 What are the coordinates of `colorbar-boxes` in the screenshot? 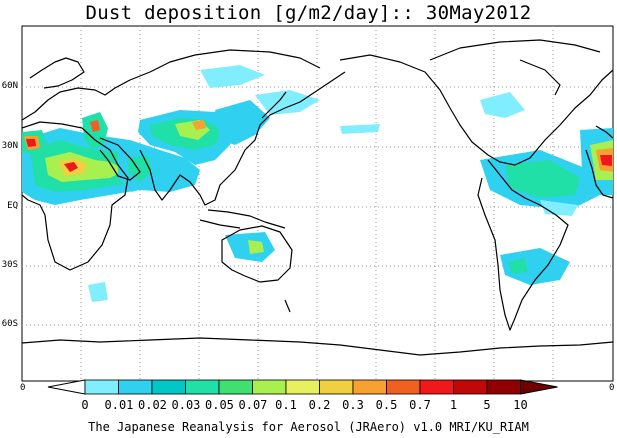 It's located at (302, 387).